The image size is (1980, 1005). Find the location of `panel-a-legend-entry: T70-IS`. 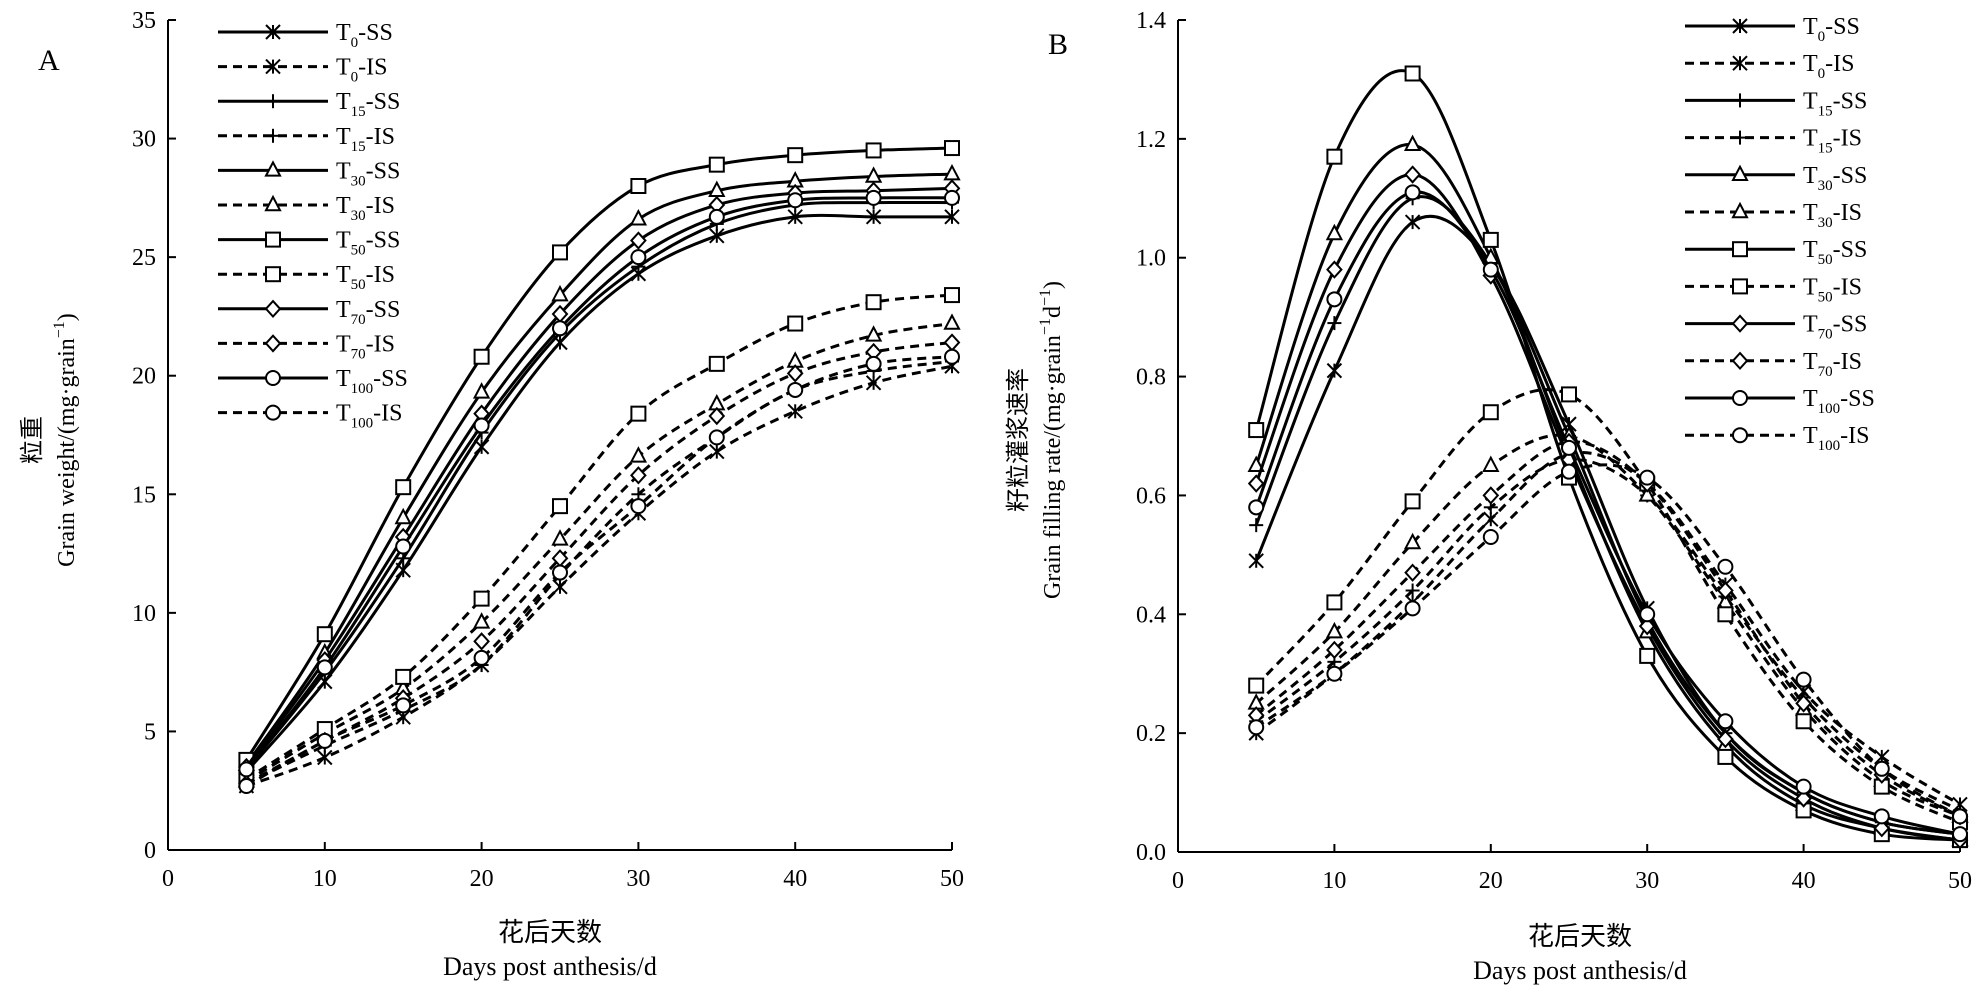

panel-a-legend-entry: T70-IS is located at coordinates (306, 346).